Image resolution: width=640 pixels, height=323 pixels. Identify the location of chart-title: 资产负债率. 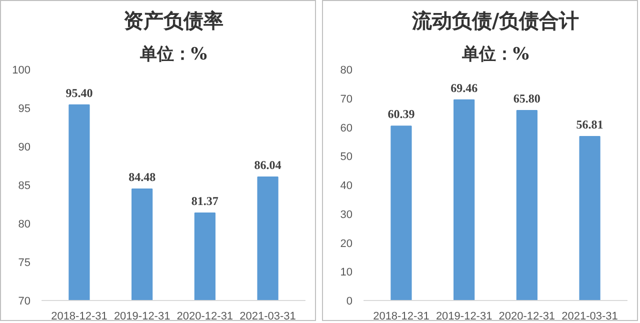
(174, 20).